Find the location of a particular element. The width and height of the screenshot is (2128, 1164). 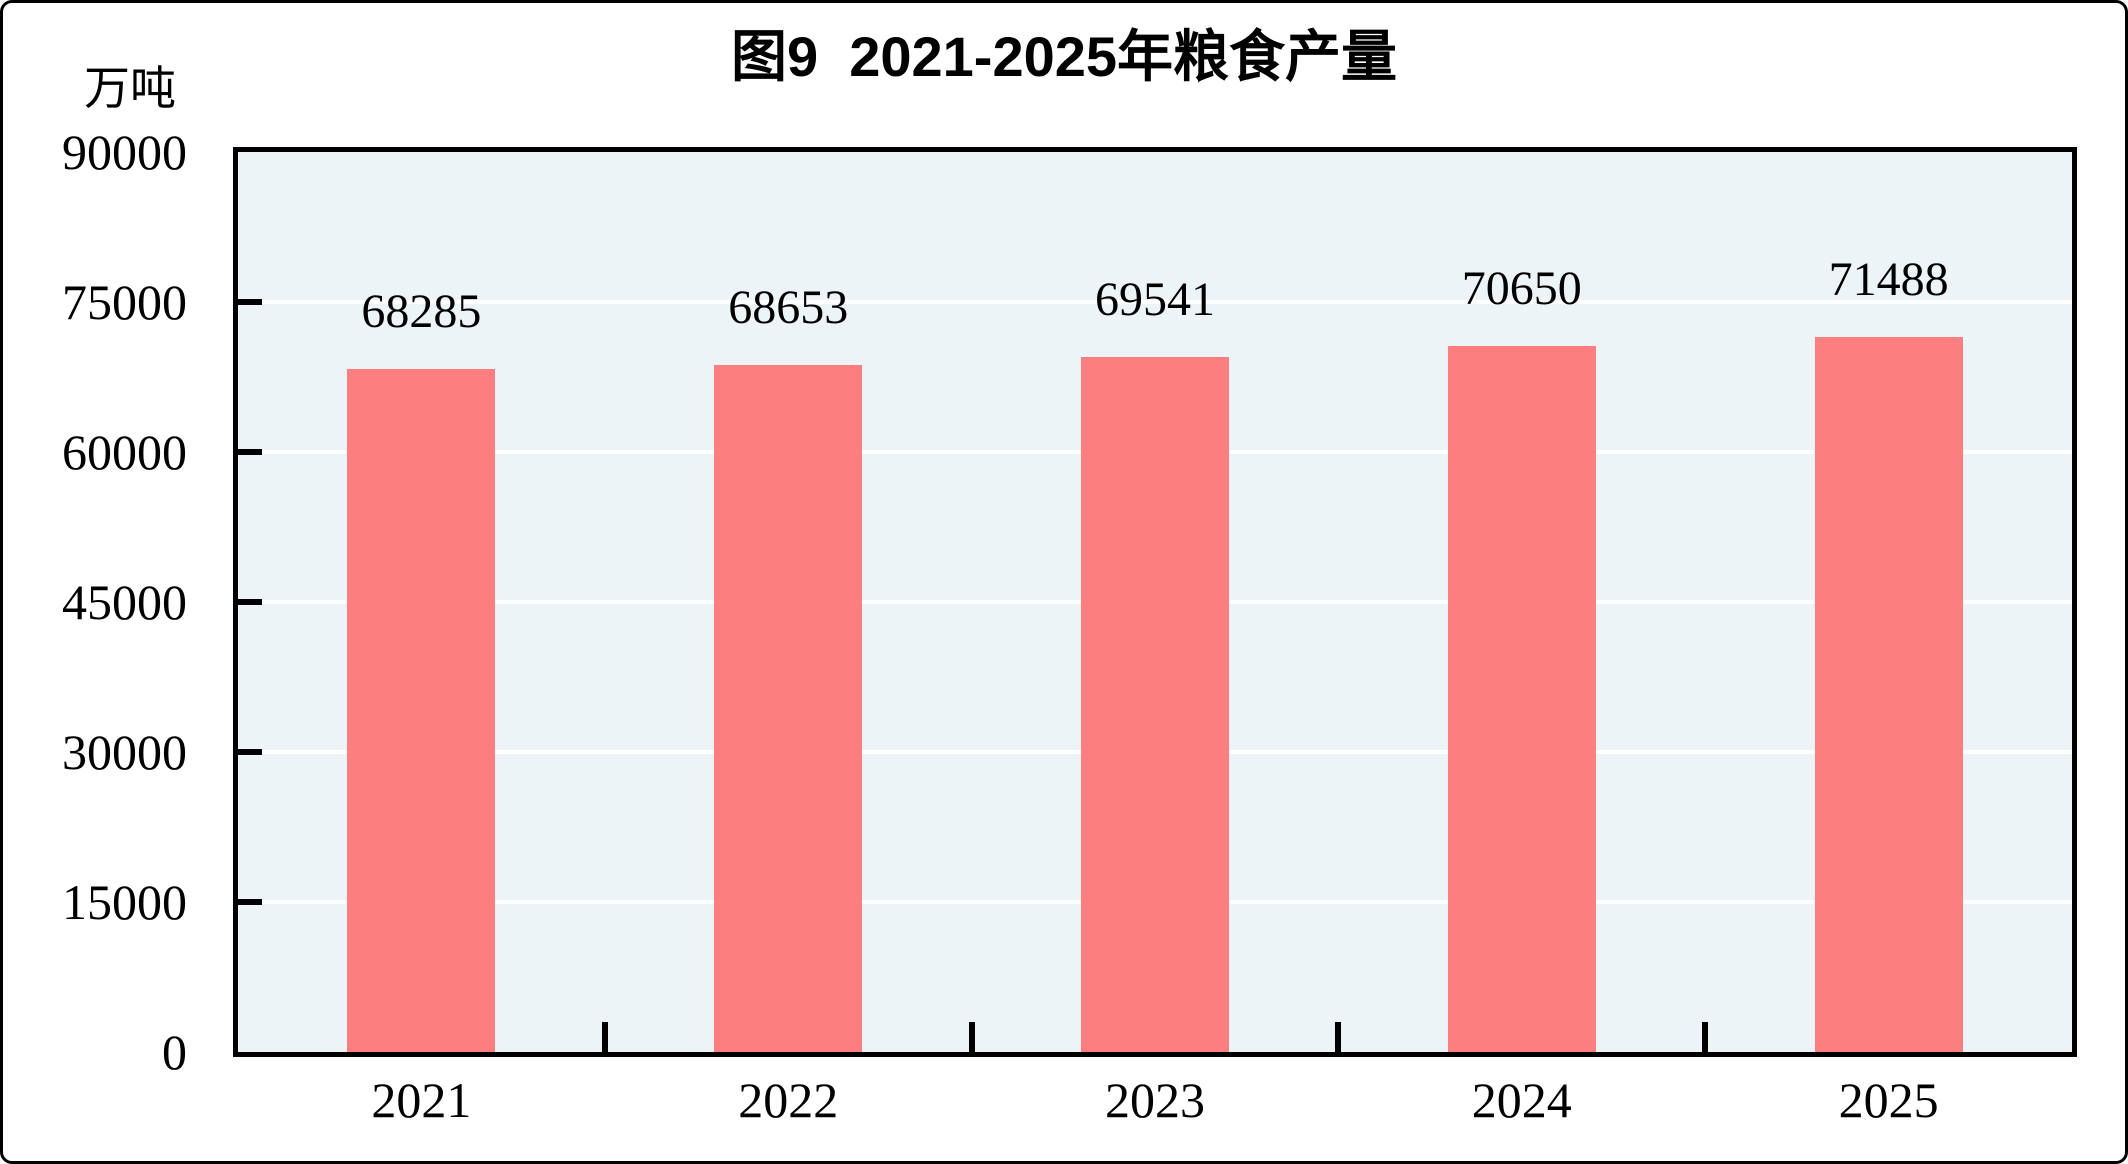

y-tick-label-30000: 30000 is located at coordinates (124, 752).